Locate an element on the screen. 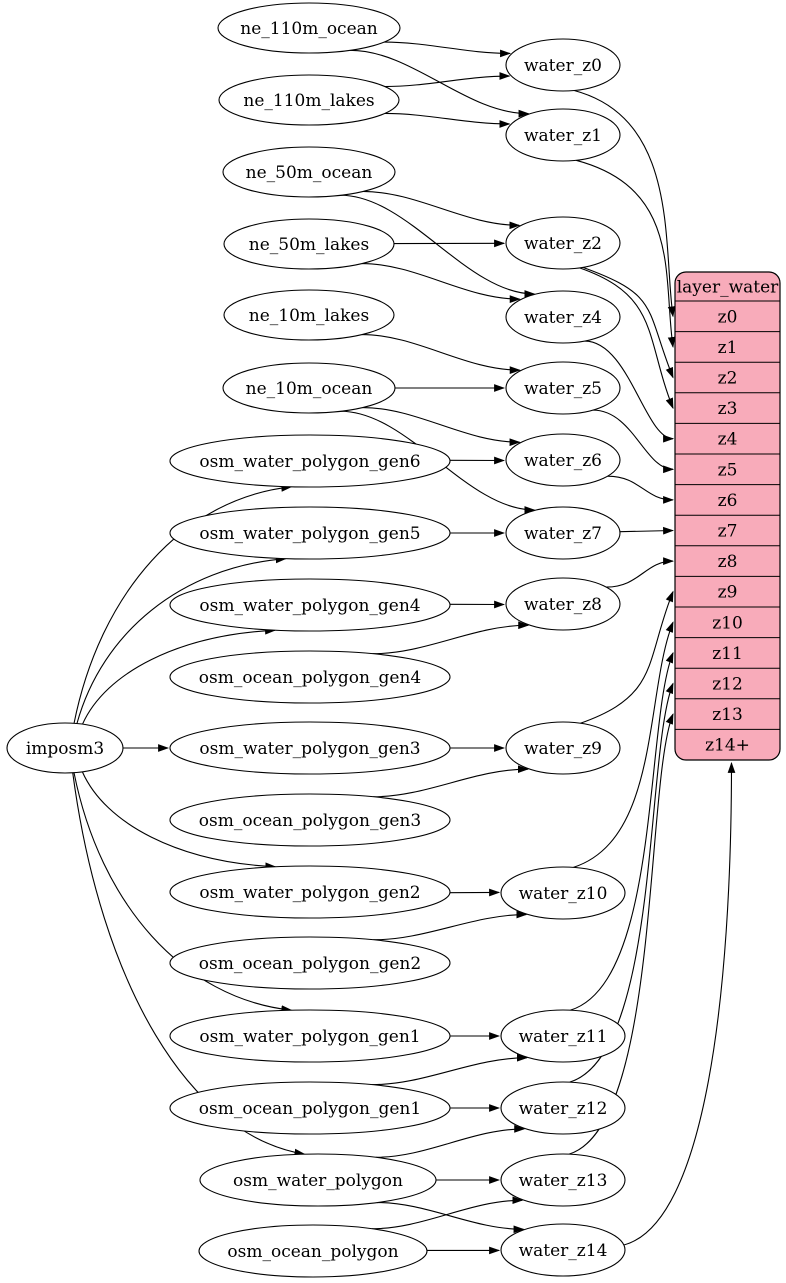 The width and height of the screenshot is (786, 1283). record-row-z11: z11 is located at coordinates (727, 654).